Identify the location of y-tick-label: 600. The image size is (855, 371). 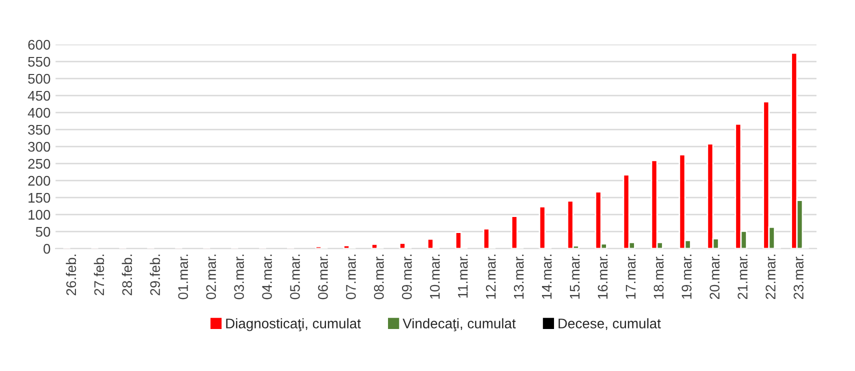
(39, 45).